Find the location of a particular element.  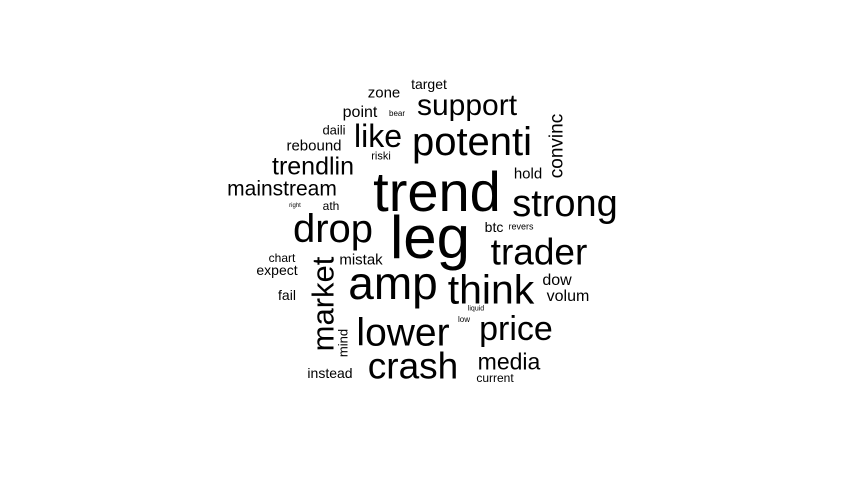

cloud-word-trader: trader is located at coordinates (539, 252).